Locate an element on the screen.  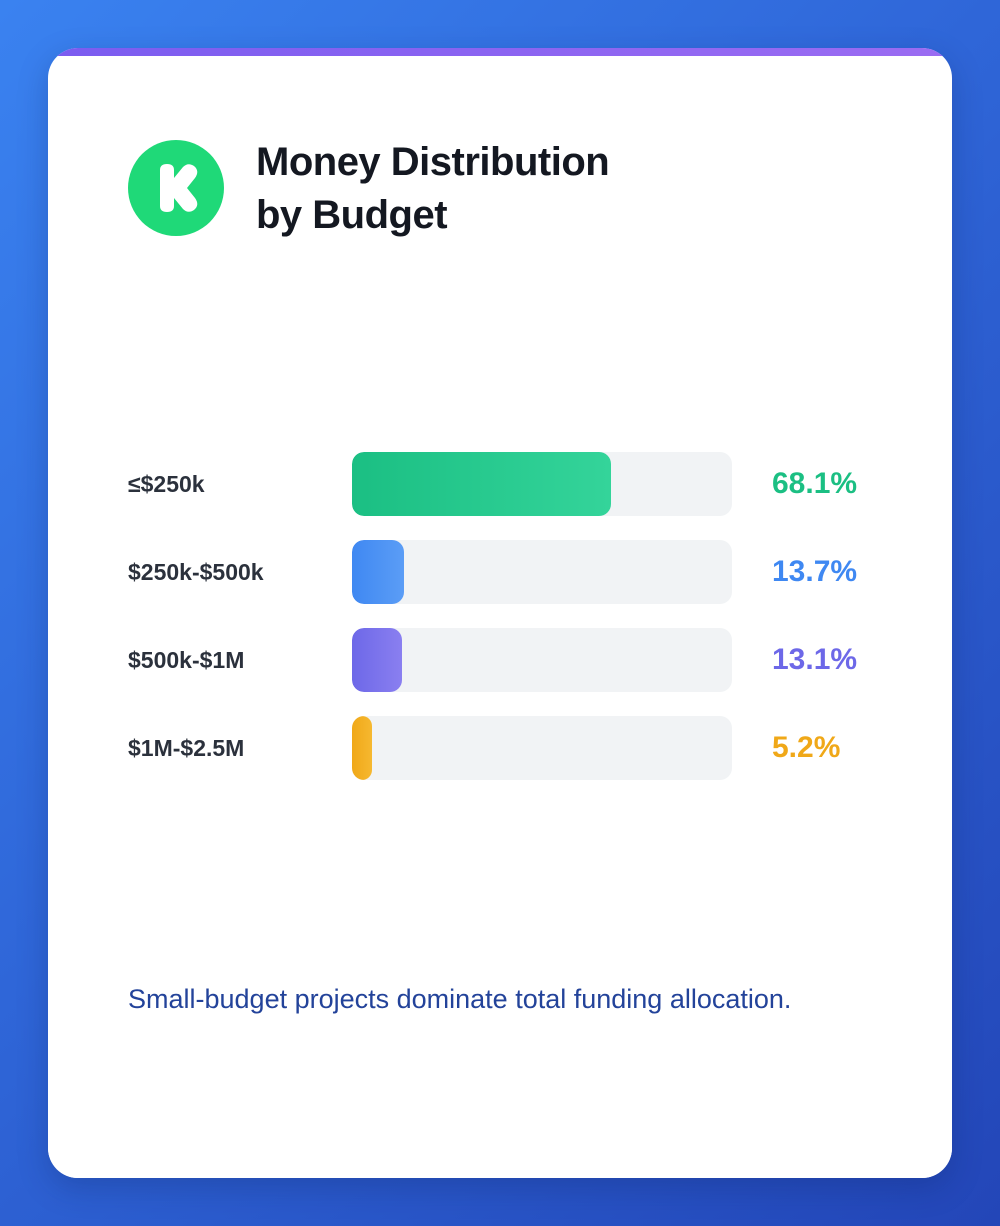
chart-title: Money Distribution by Budget is located at coordinates (496, 189).